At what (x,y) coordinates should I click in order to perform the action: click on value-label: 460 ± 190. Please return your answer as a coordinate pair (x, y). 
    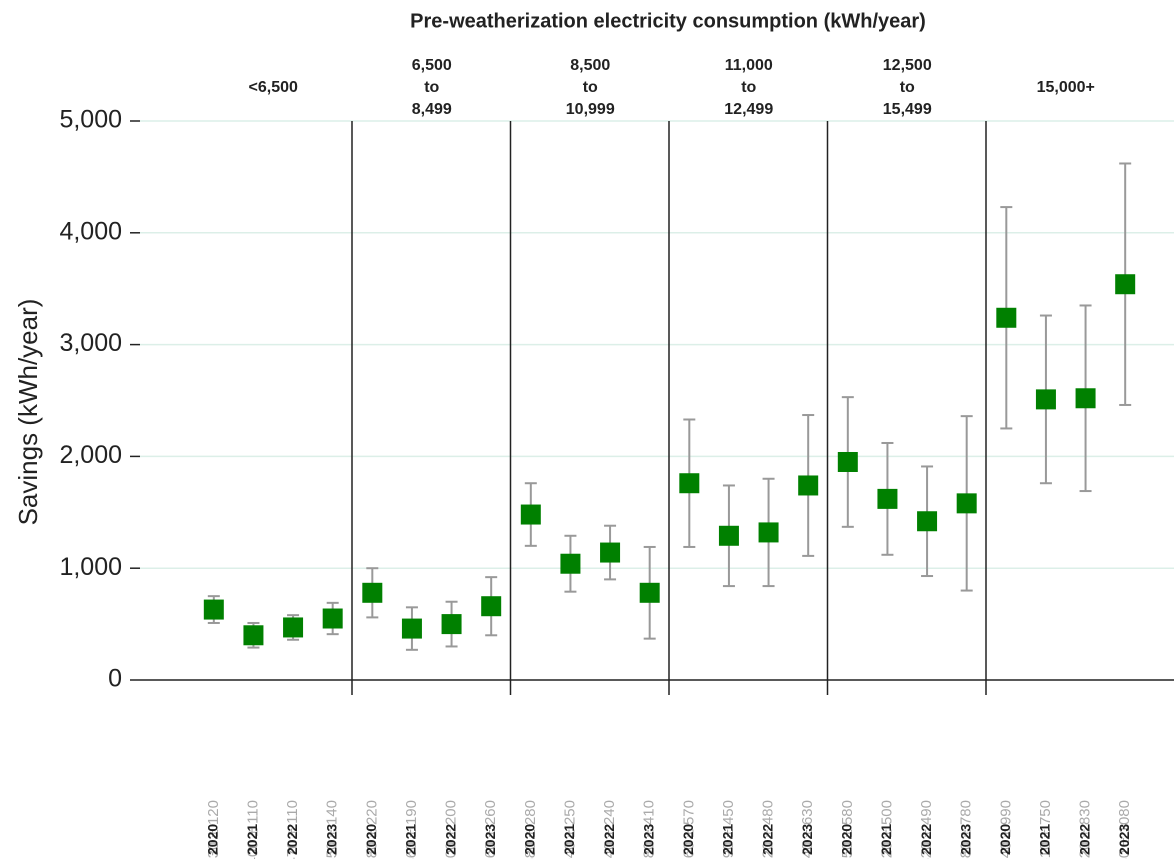
    Looking at the image, I should click on (411, 829).